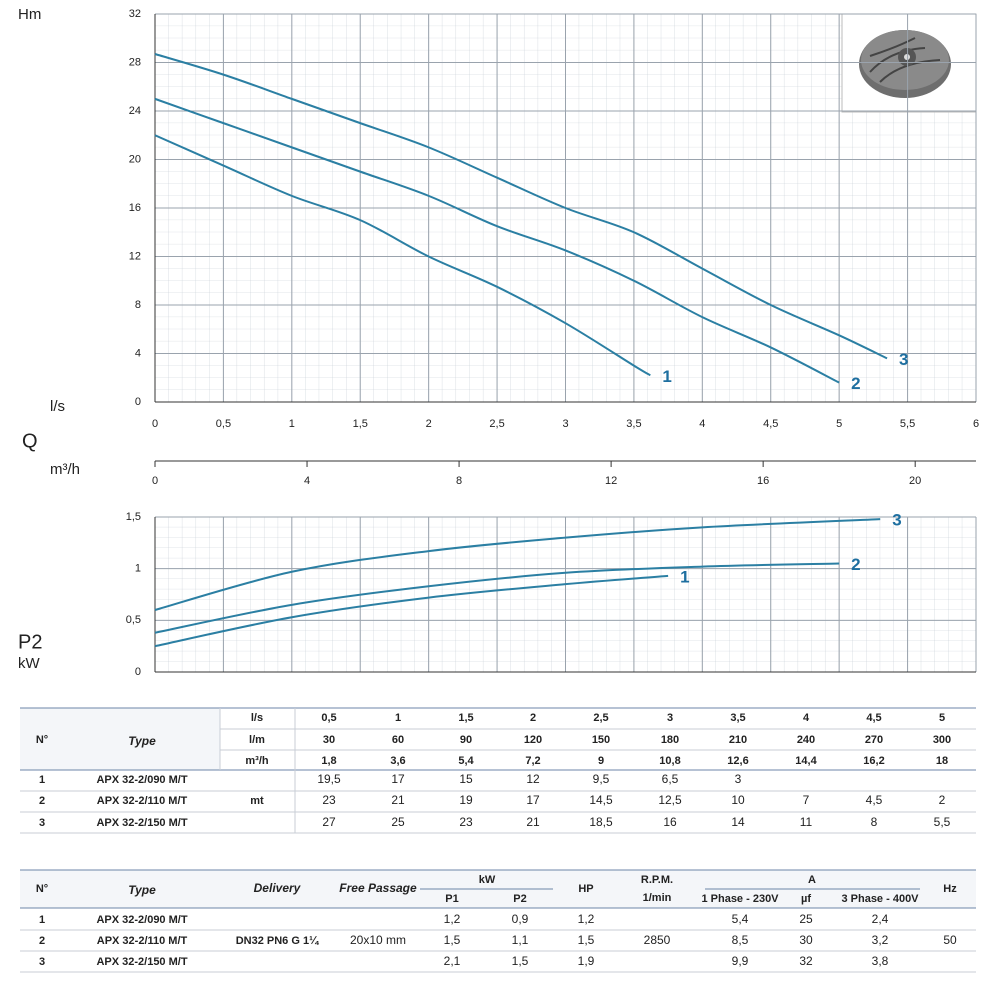 This screenshot has height=1000, width=993. What do you see at coordinates (378, 888) in the screenshot?
I see `header: Free Passage` at bounding box center [378, 888].